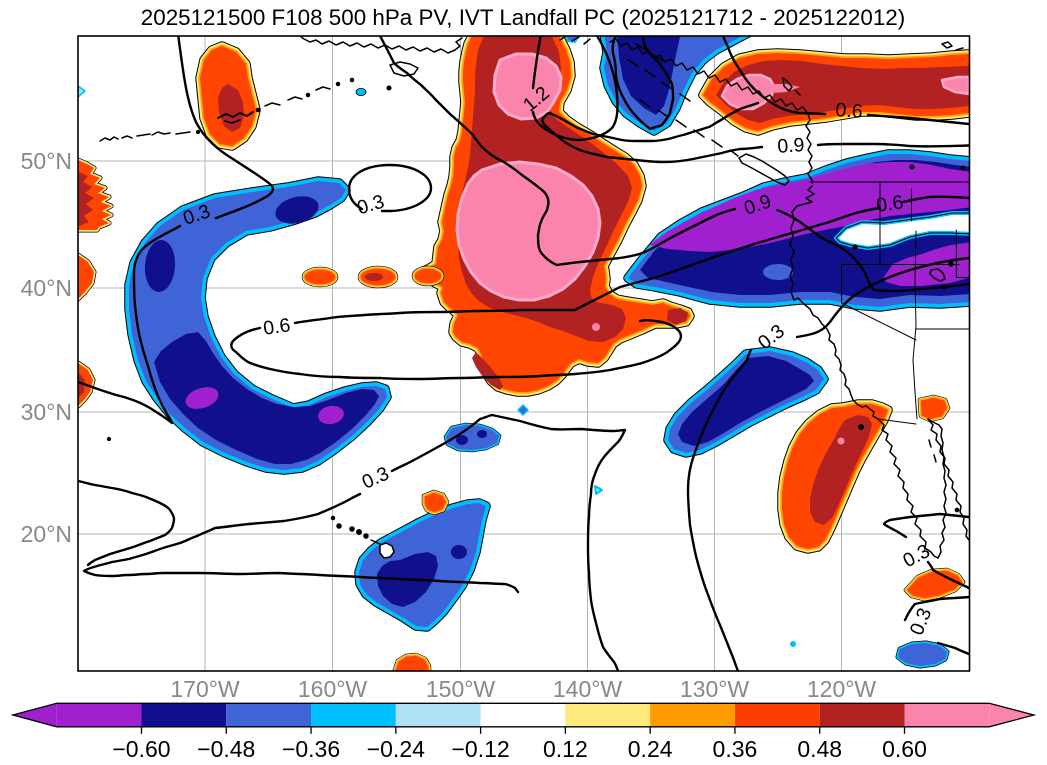 This screenshot has height=765, width=1047. Describe the element at coordinates (311, 749) in the screenshot. I see `svg-text: −0.36` at that location.